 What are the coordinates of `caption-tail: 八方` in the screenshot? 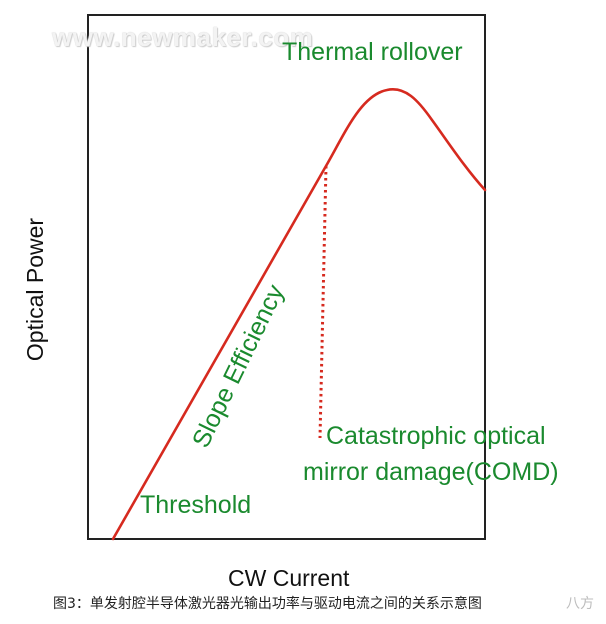 It's located at (580, 604).